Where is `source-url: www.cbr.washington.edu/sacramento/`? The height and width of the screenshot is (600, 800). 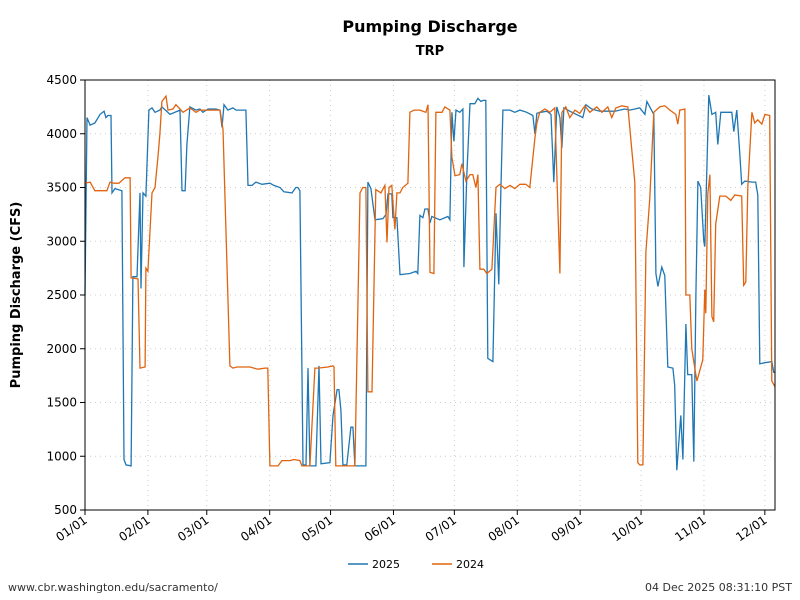 source-url: www.cbr.washington.edu/sacramento/ is located at coordinates (113, 587).